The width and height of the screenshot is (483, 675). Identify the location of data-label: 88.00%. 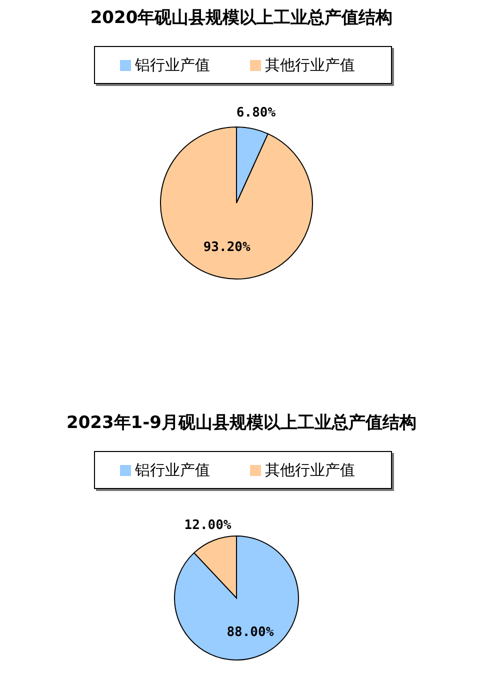
(250, 632).